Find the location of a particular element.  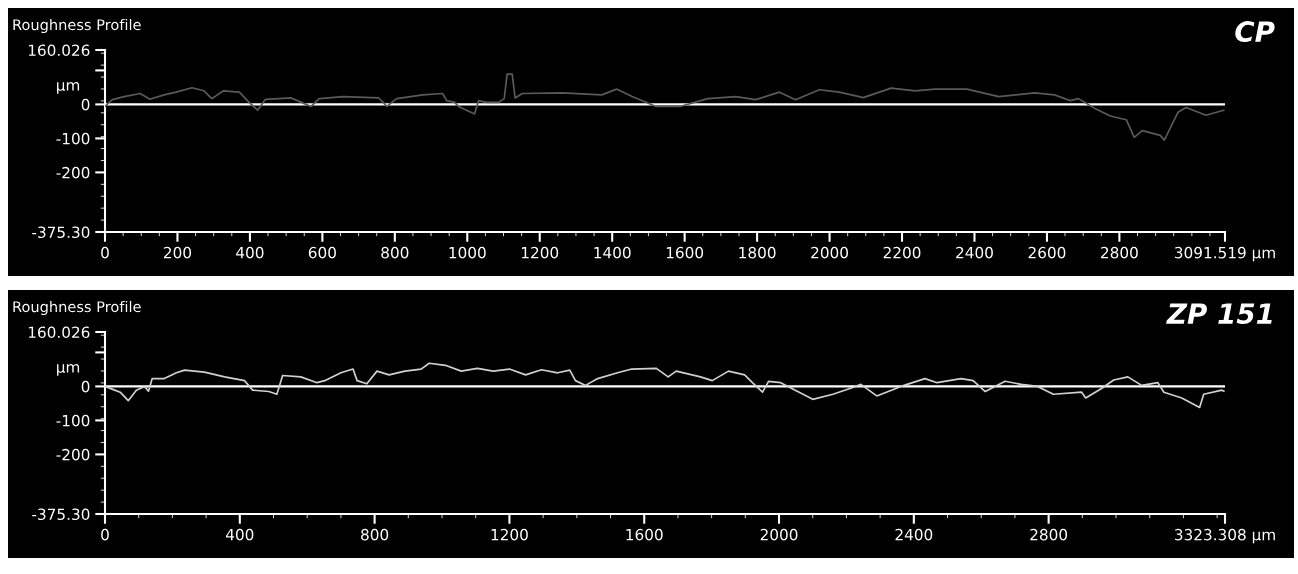

text: ZP 151 is located at coordinates (1219, 314).